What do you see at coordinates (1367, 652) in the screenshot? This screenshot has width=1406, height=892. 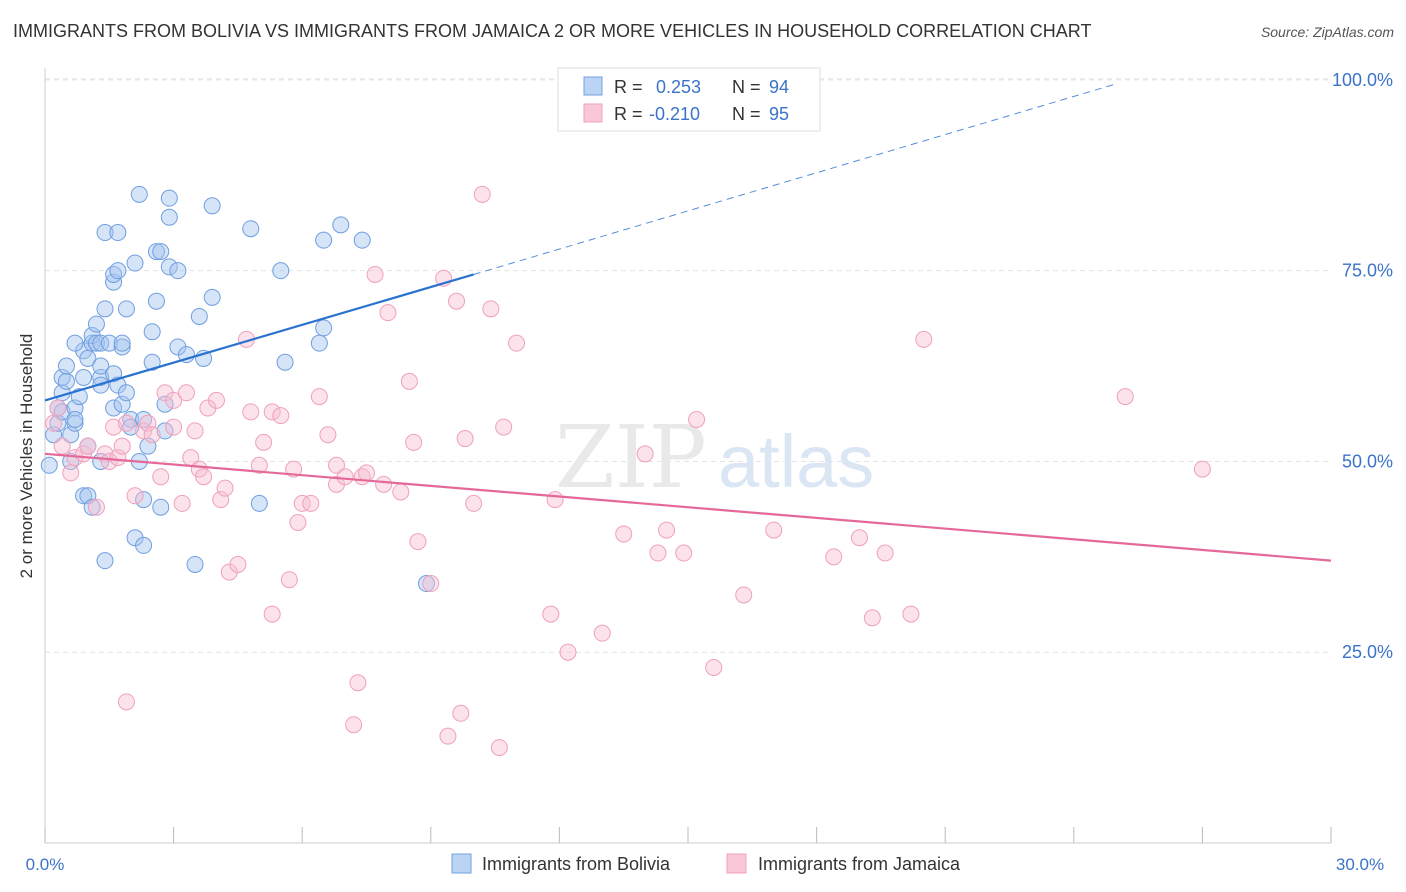 I see `y-tick-label: 25.0%` at bounding box center [1367, 652].